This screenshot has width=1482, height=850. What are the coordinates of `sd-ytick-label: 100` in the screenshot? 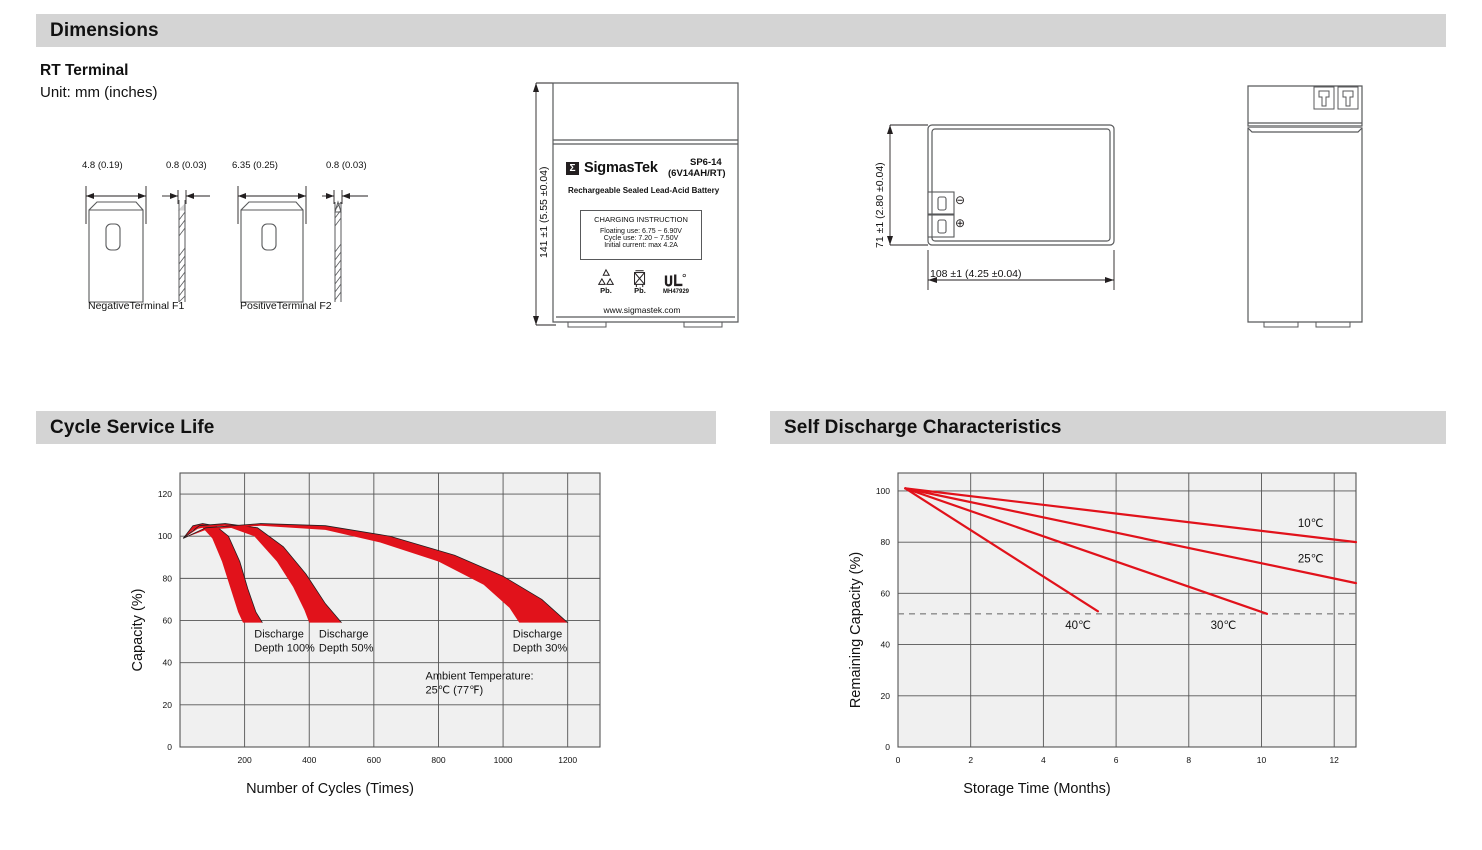 It's located at (883, 491).